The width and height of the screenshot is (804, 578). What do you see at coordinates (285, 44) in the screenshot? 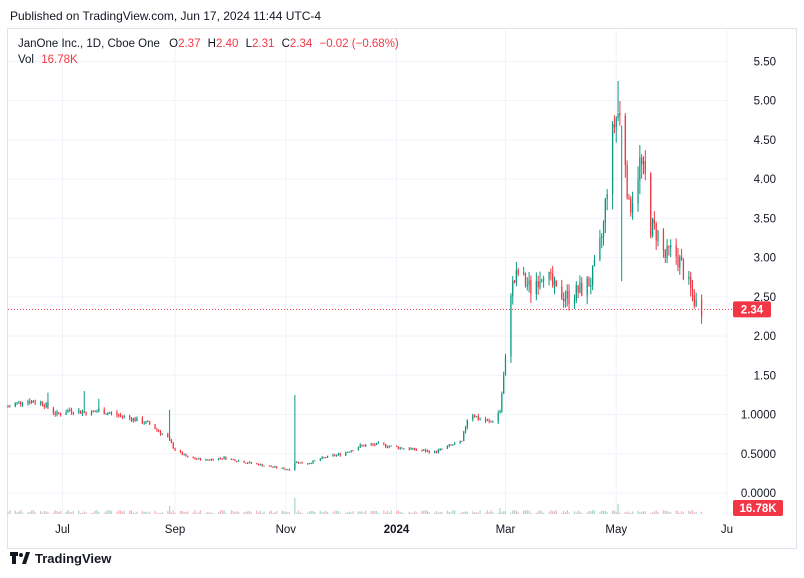
I see `legend-c-label: C` at bounding box center [285, 44].